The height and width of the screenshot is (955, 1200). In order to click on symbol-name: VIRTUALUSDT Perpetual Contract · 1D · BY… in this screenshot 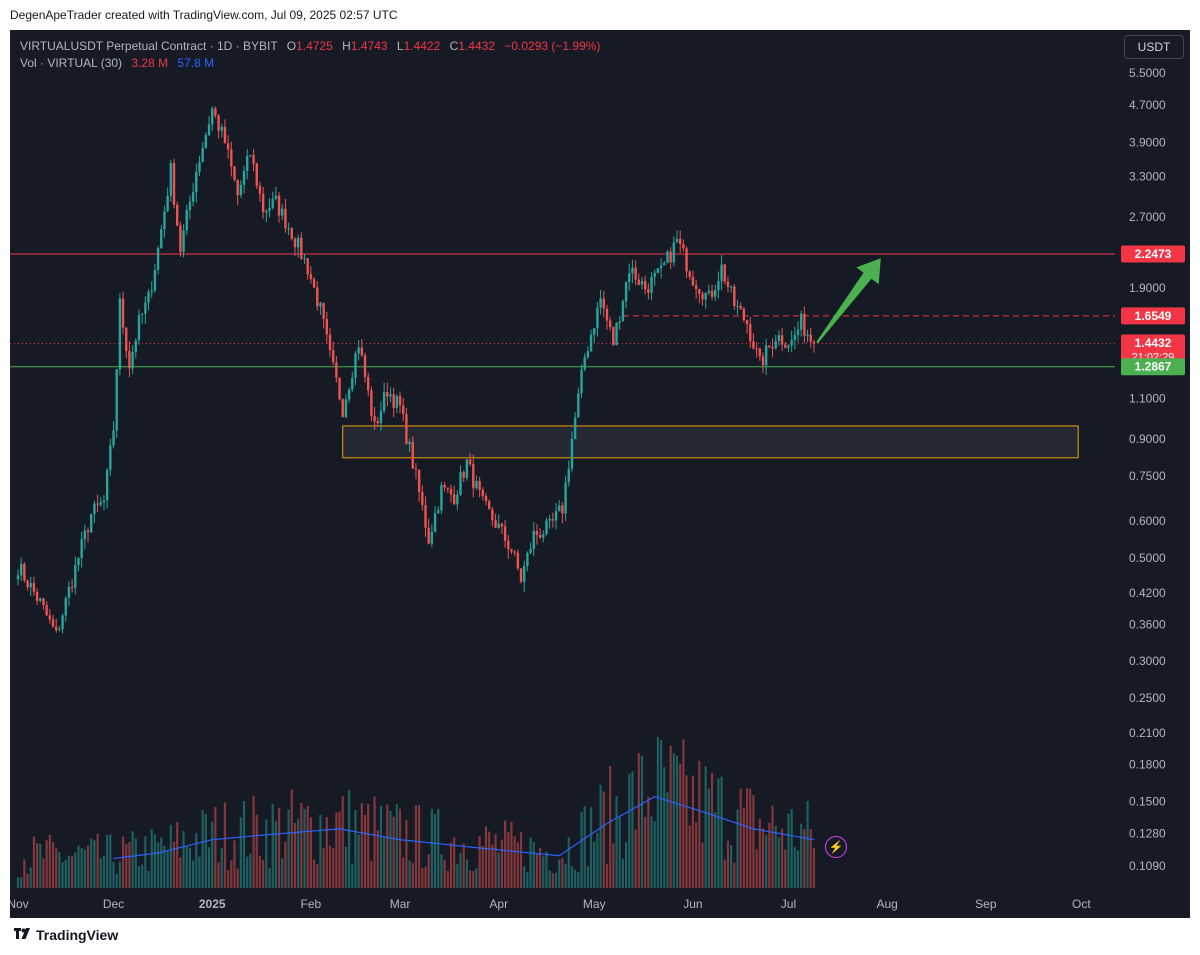, I will do `click(149, 46)`.